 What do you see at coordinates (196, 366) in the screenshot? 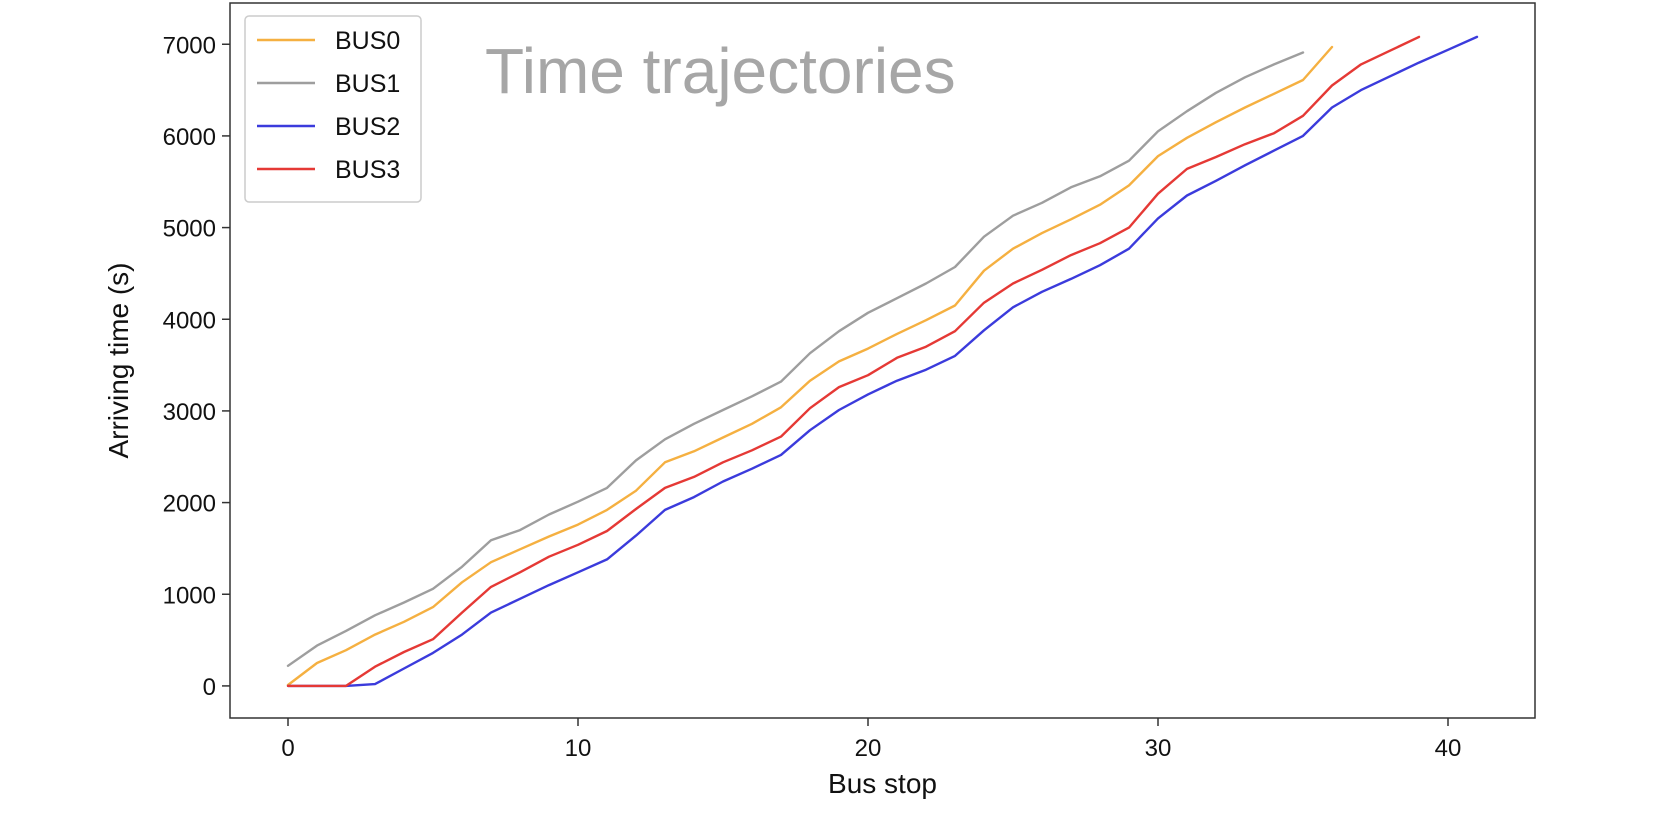
I see `y-axis: 0 1000 2000 3000 4000 5000 6000 7000` at bounding box center [196, 366].